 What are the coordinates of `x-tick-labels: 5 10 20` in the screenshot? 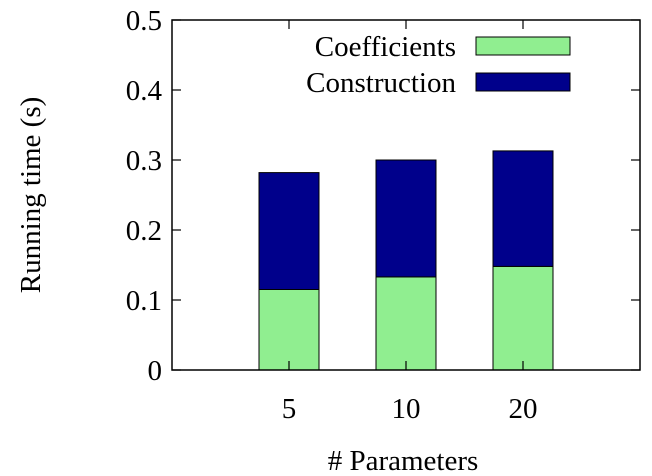 It's located at (410, 409).